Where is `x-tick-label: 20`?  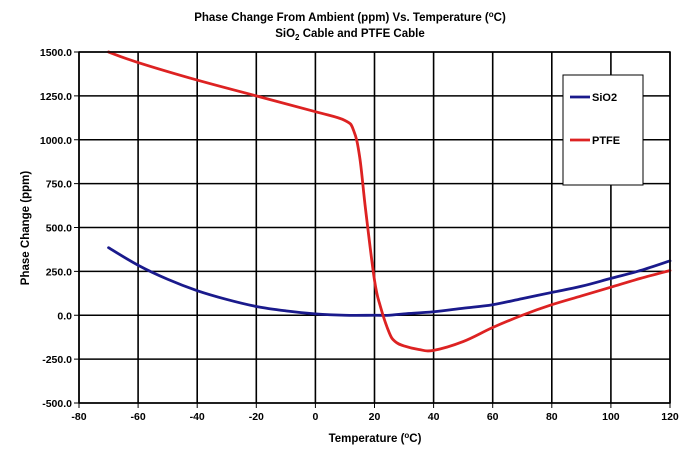 x-tick-label: 20 is located at coordinates (375, 417).